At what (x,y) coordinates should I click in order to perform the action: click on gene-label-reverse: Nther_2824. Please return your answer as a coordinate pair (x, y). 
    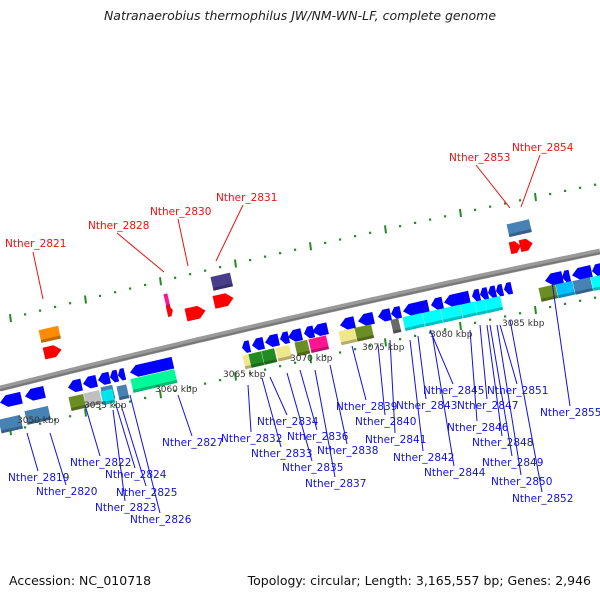
    Looking at the image, I should click on (136, 475).